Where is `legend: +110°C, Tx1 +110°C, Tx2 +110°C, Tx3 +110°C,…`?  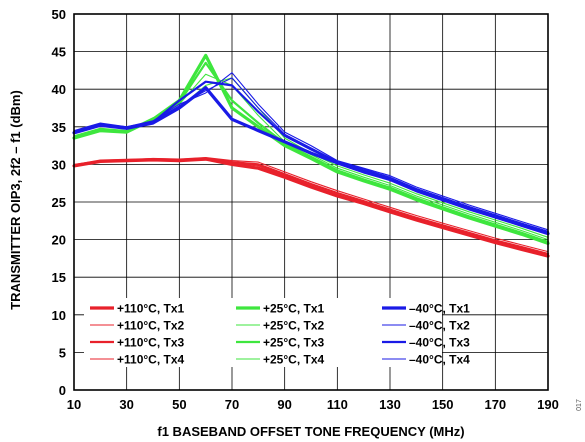 legend: +110°C, Tx1 +110°C, Tx2 +110°C, Tx3 +110°C,… is located at coordinates (280, 334).